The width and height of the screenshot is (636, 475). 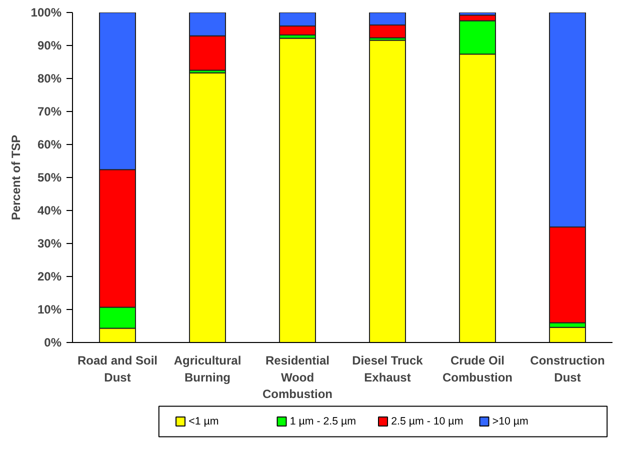 What do you see at coordinates (567, 369) in the screenshot?
I see `x-tick-label: Construction Dust` at bounding box center [567, 369].